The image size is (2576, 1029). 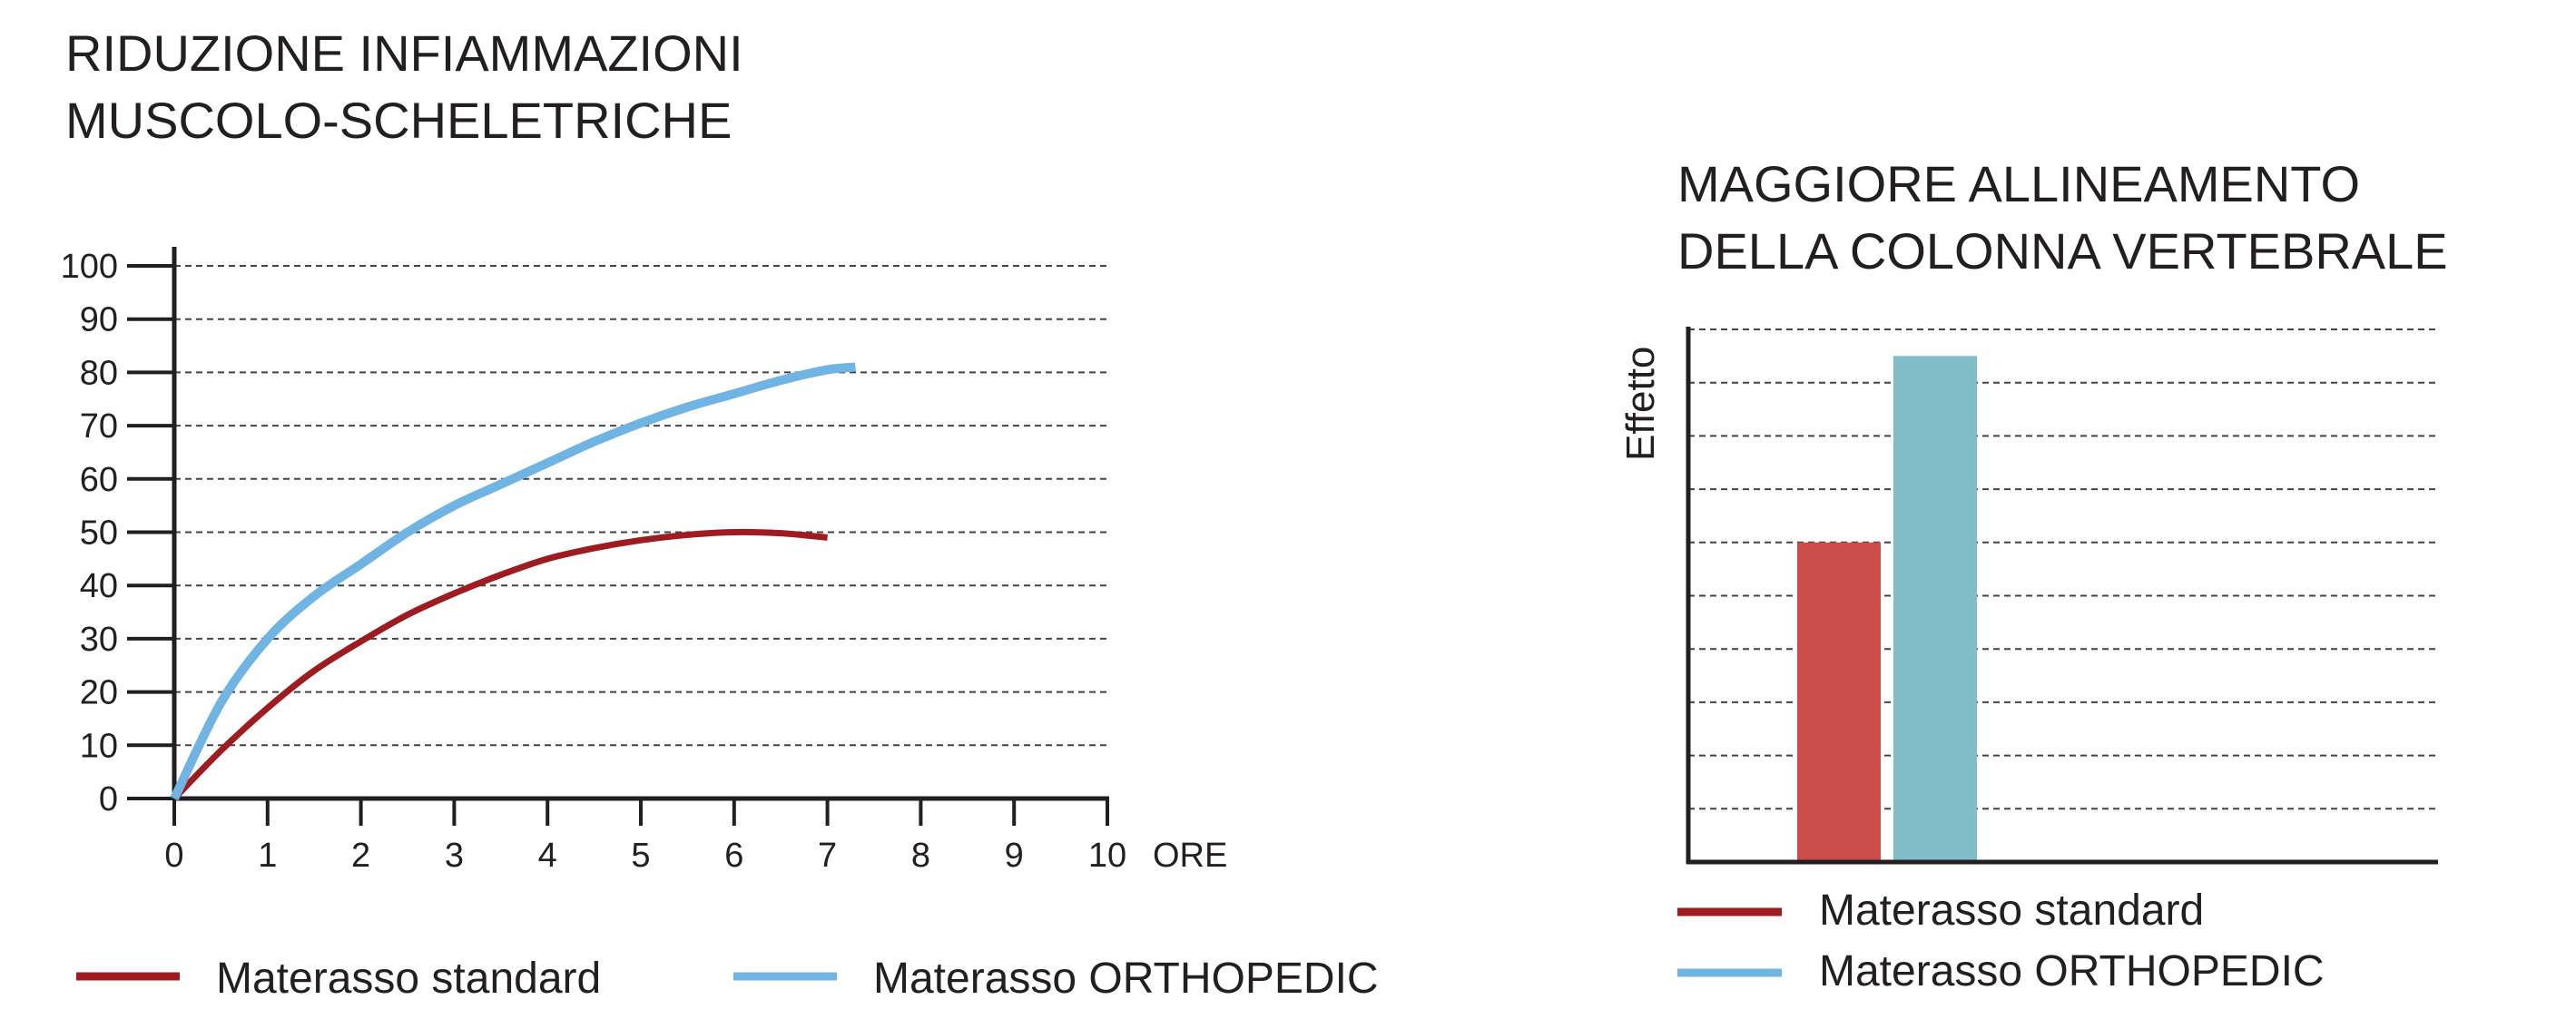 I want to click on x-tick-label: 7, so click(x=827, y=856).